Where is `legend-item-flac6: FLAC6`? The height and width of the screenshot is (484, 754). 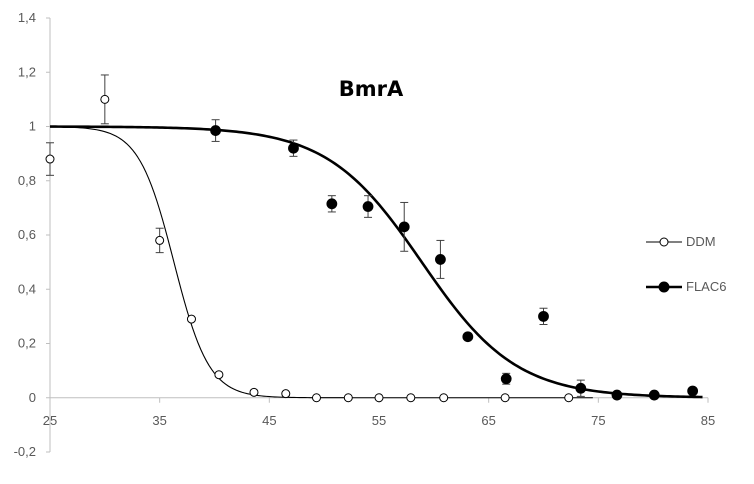 legend-item-flac6: FLAC6 is located at coordinates (686, 286).